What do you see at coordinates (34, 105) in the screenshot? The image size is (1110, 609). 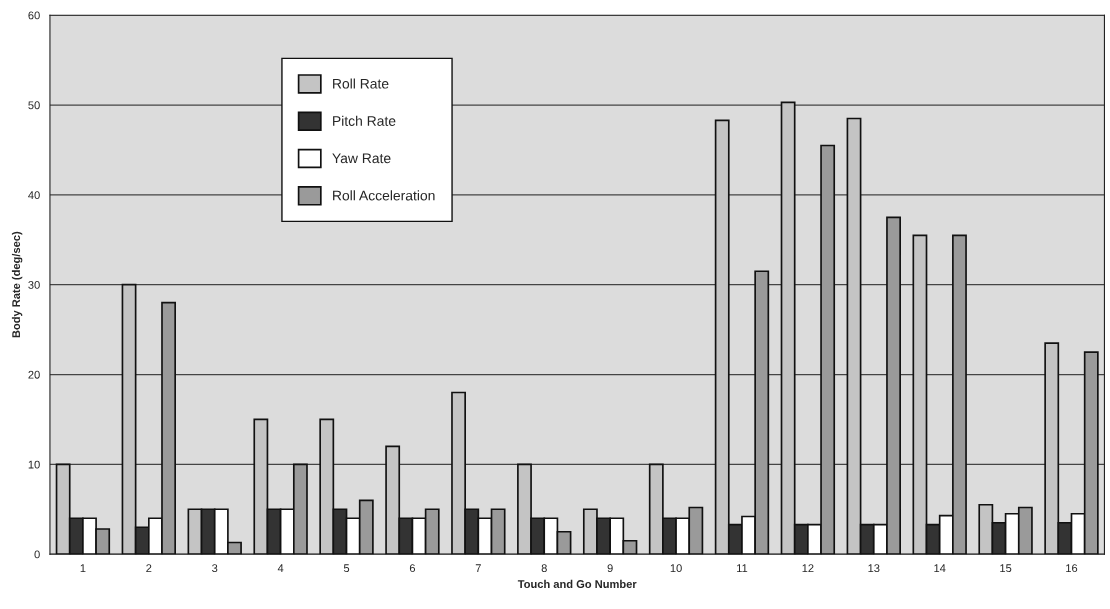 I see `y-tick-label: 50` at bounding box center [34, 105].